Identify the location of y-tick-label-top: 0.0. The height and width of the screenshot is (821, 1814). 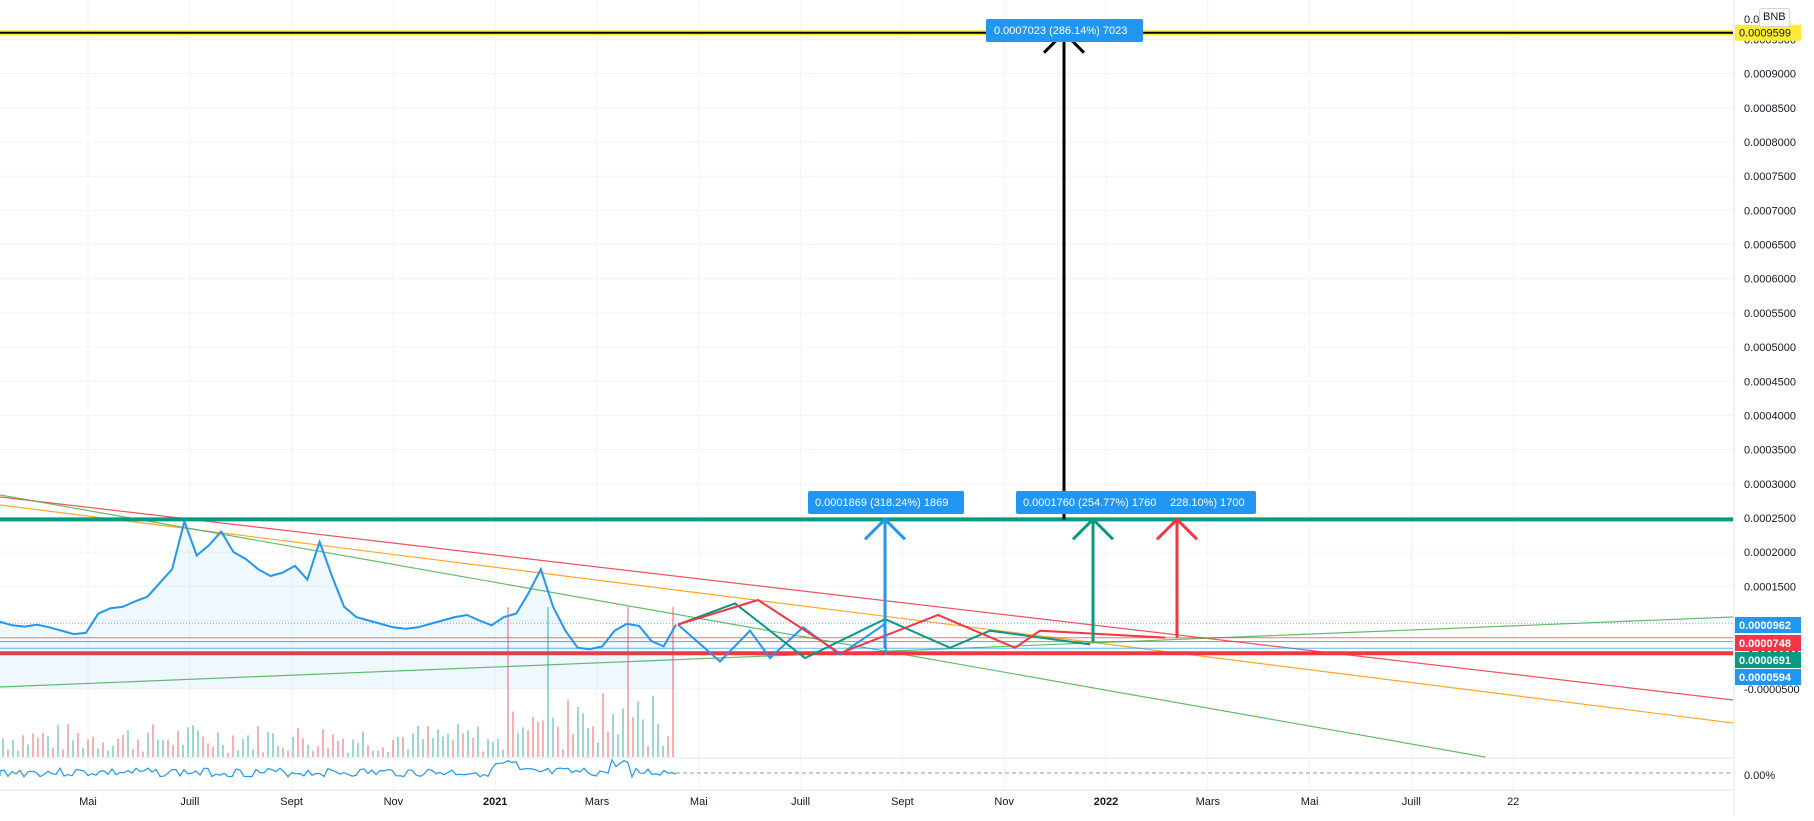
(1751, 20).